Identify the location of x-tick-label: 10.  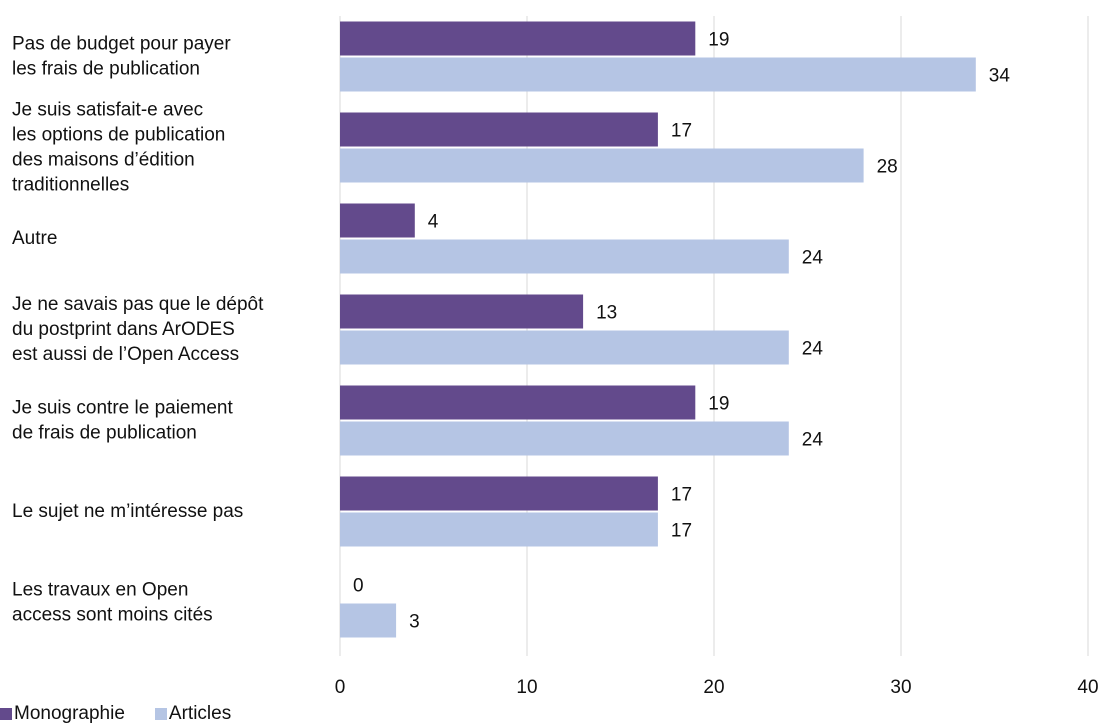
(526, 687).